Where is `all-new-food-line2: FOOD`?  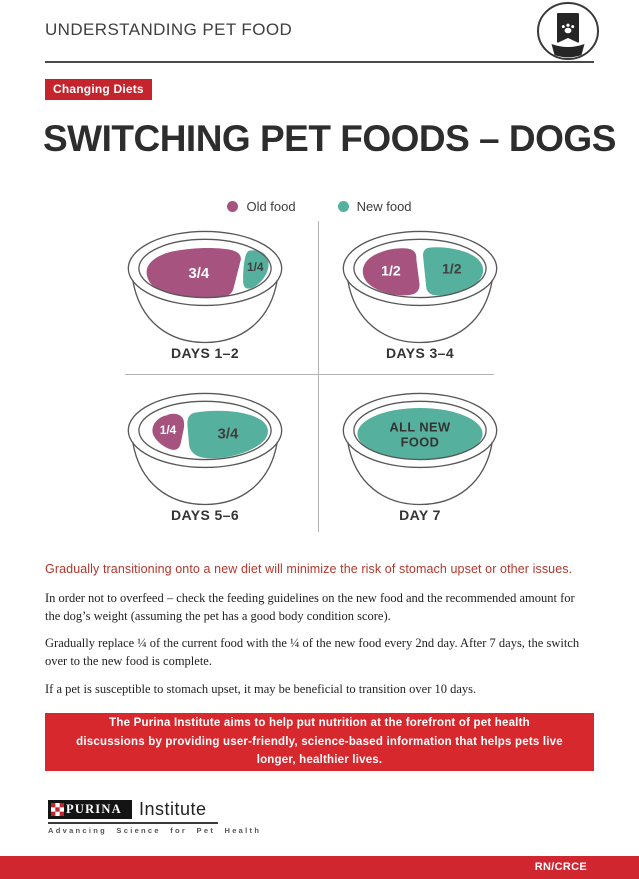
all-new-food-line2: FOOD is located at coordinates (420, 441).